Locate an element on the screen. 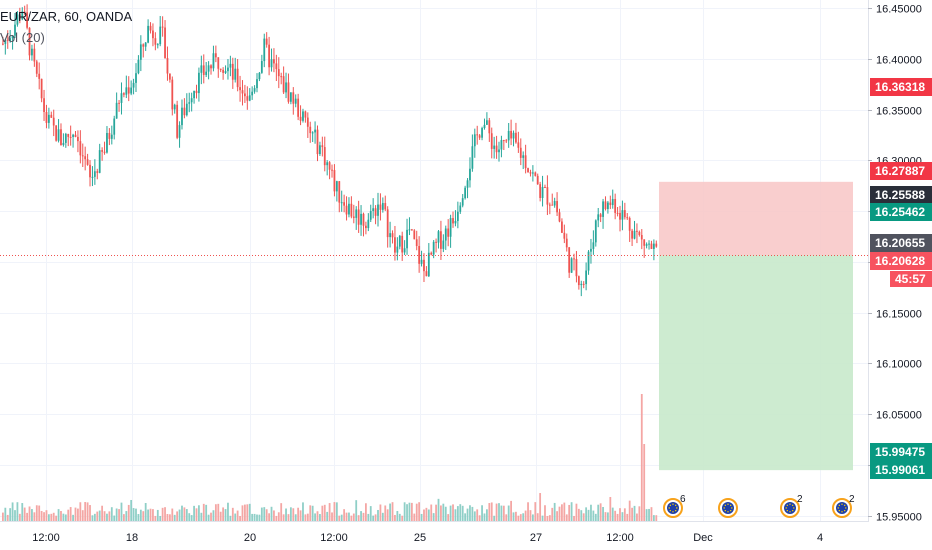  time-axis: 12:00 18 20 12:00 25 27 12:00 Dec 4 is located at coordinates (427, 538).